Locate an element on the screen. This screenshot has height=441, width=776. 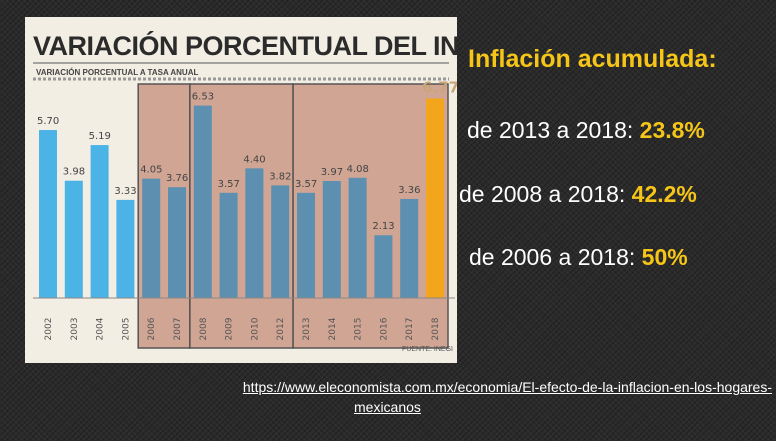
source-link-line-2: mexicanos is located at coordinates (387, 407).